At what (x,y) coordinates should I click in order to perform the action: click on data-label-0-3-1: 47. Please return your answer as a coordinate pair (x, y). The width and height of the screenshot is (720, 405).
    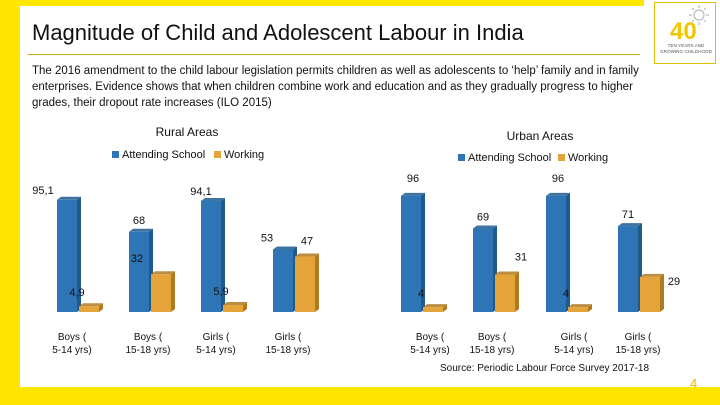
    Looking at the image, I should click on (307, 242).